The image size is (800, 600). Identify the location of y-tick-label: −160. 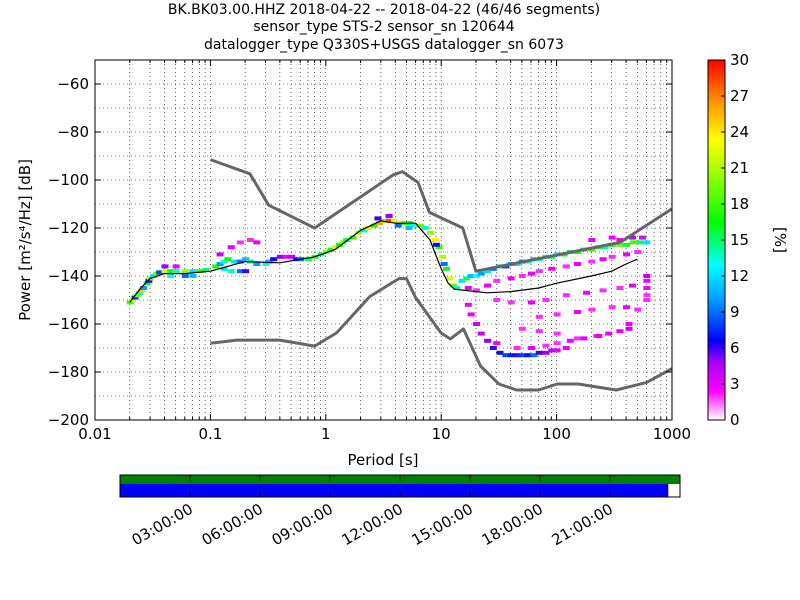
(68, 324).